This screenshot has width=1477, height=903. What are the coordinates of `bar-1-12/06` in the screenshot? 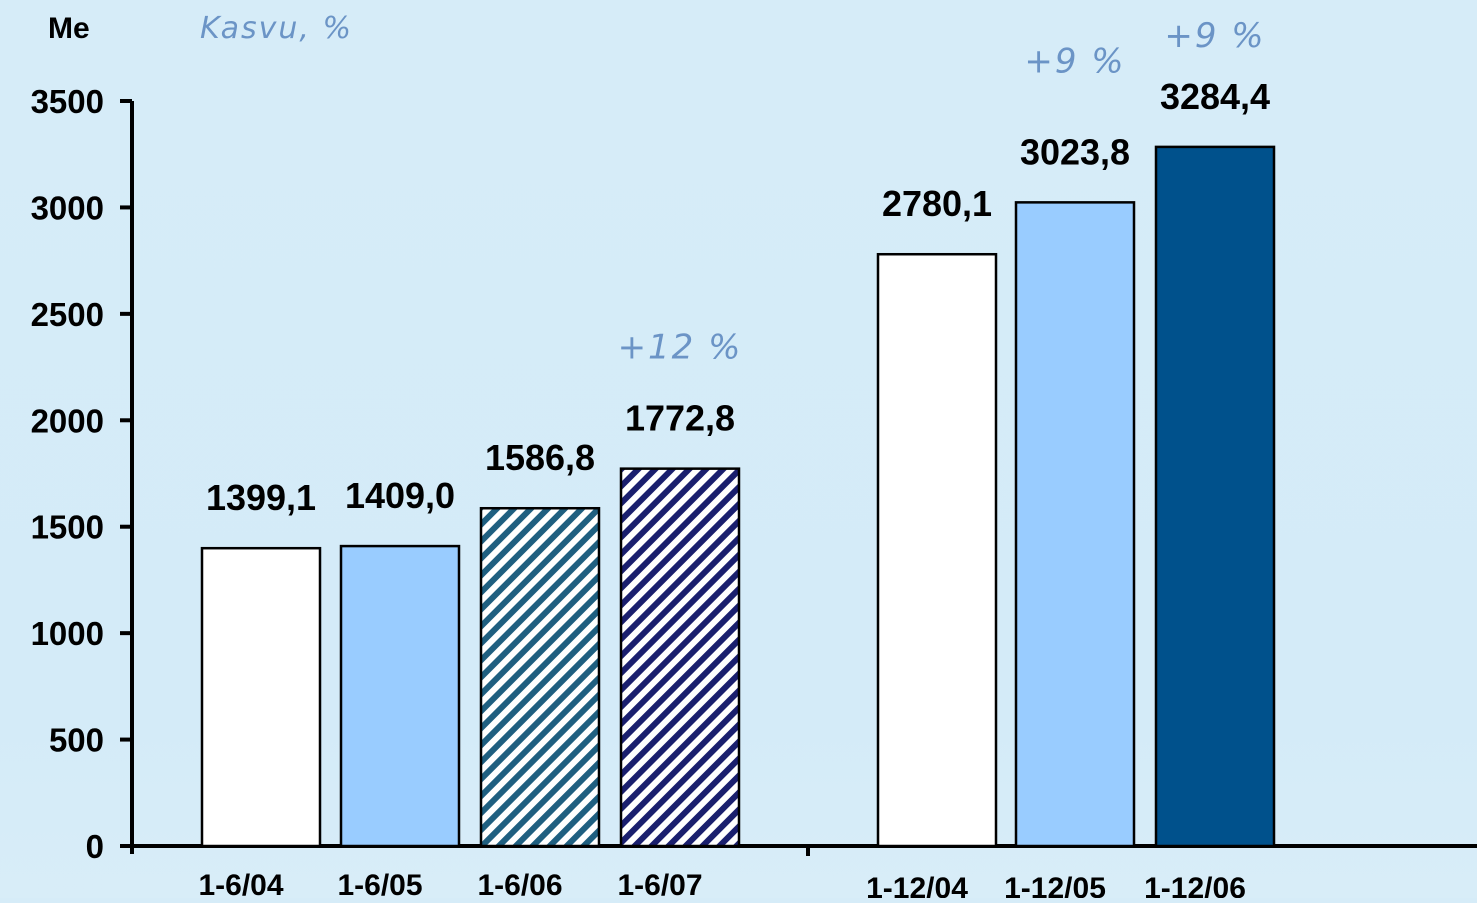 It's located at (1215, 496).